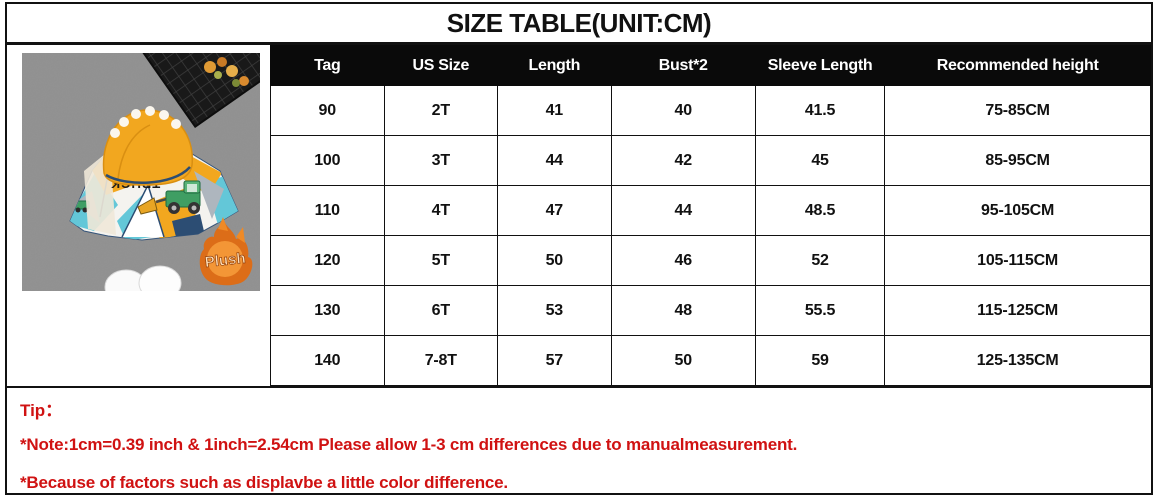  What do you see at coordinates (327, 360) in the screenshot?
I see `table-cell: 140` at bounding box center [327, 360].